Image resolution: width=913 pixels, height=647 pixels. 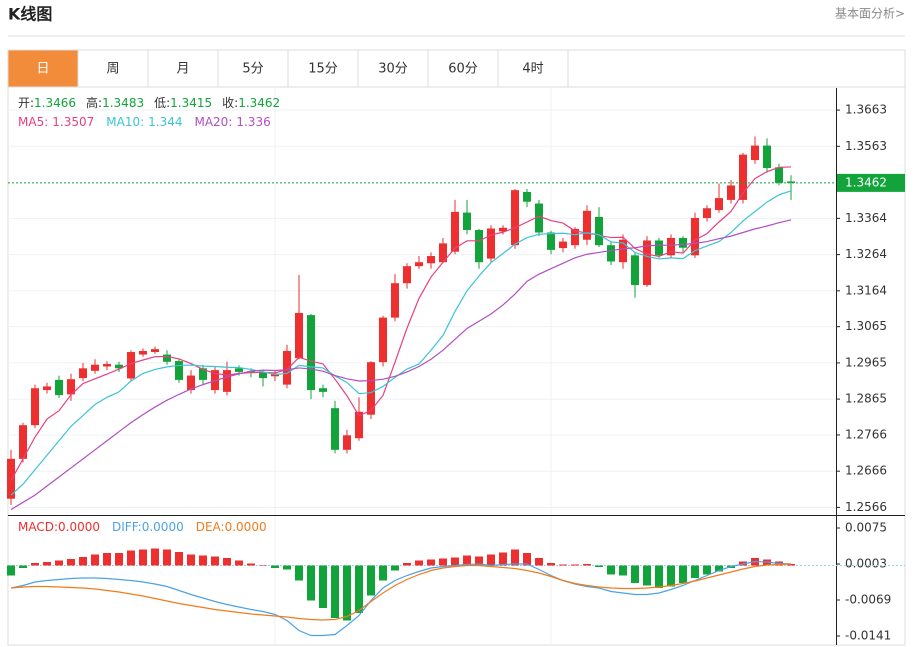 What do you see at coordinates (165, 122) in the screenshot?
I see `legend-value: 1.344` at bounding box center [165, 122].